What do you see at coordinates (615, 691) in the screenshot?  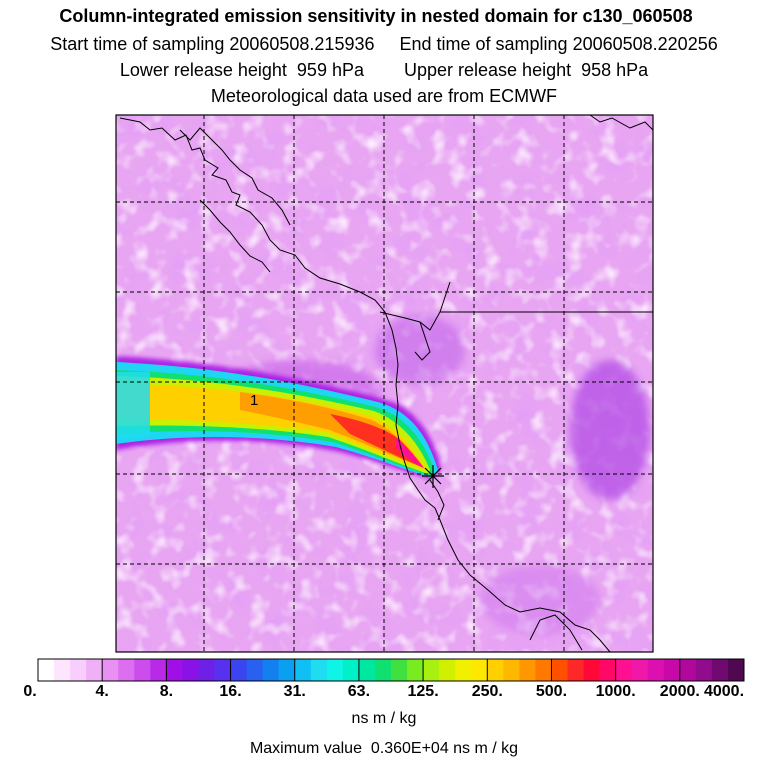 I see `colorbar-tick-label: 1000.` at bounding box center [615, 691].